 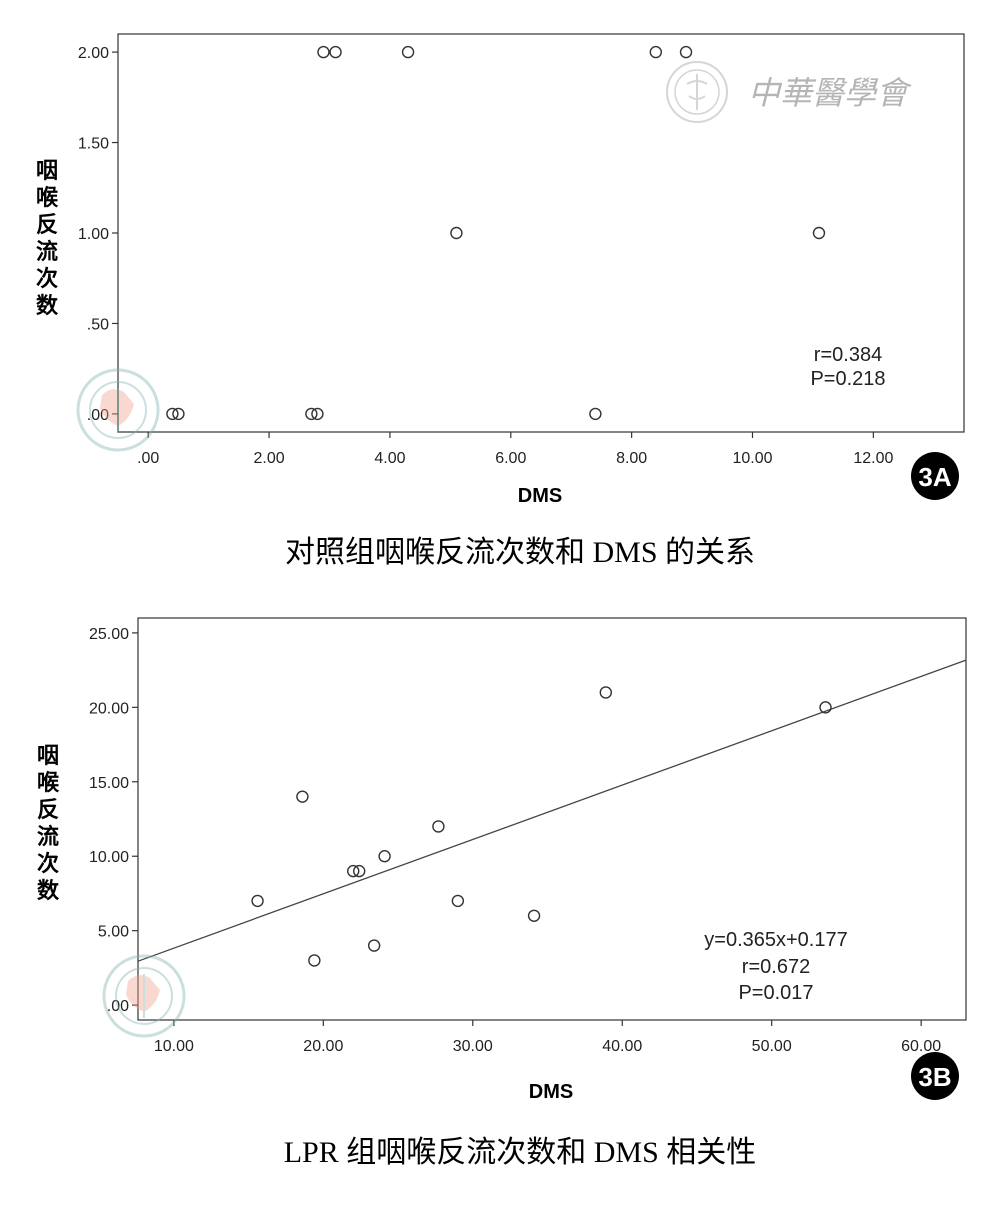 I want to click on chart-3b-y-axis-title: 咽喉反流次数, so click(x=48, y=823).